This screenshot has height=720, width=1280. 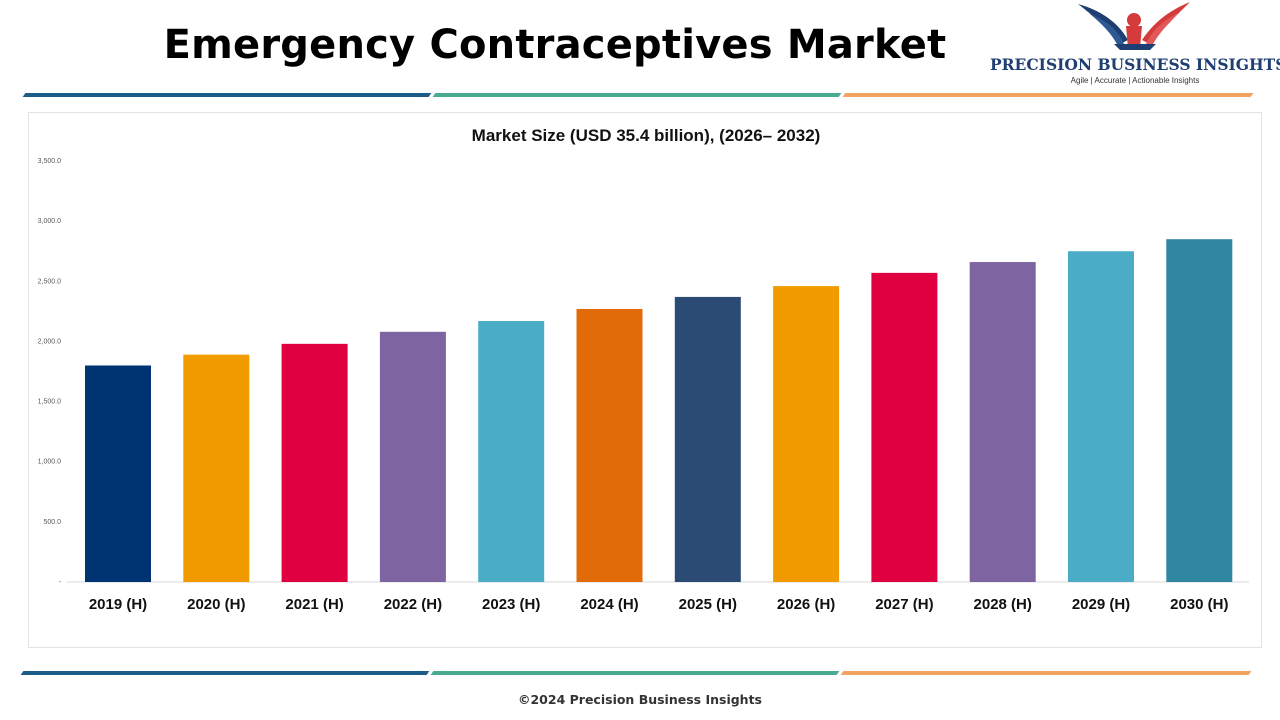 I want to click on x-tick-label: 2020 (H), so click(x=216, y=604).